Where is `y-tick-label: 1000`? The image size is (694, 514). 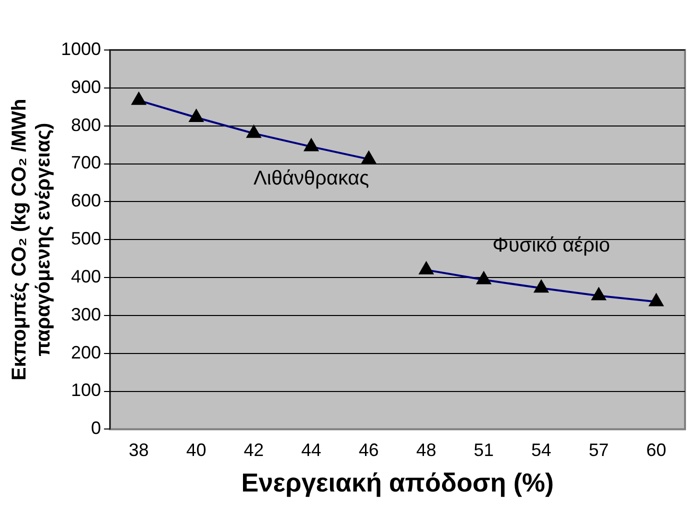
y-tick-label: 1000 is located at coordinates (81, 48).